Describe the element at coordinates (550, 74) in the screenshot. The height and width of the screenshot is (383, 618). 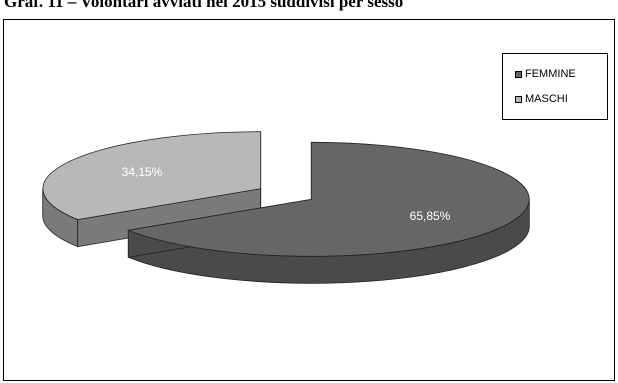
I see `legend-label-femmine: FEMMINE` at that location.